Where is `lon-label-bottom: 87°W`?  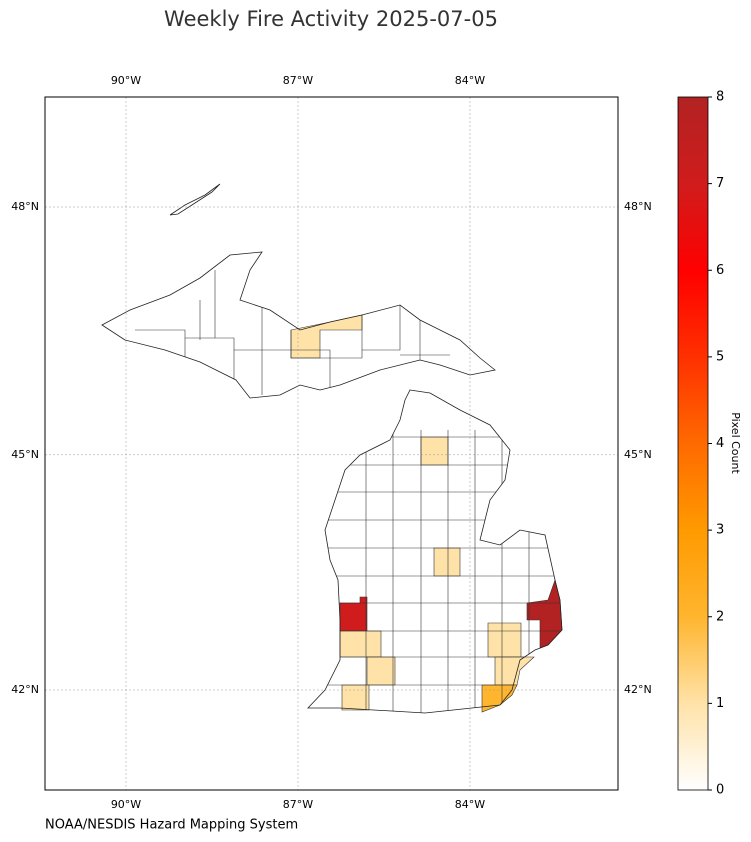
lon-label-bottom: 87°W is located at coordinates (298, 804).